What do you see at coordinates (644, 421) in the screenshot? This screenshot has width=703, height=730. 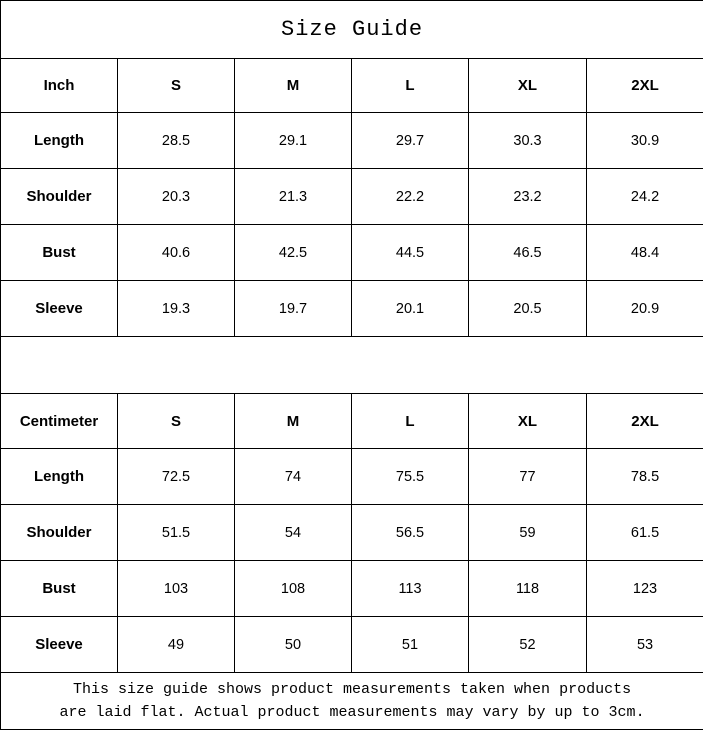 I see `cm-size-header-2xl: 2XL` at bounding box center [644, 421].